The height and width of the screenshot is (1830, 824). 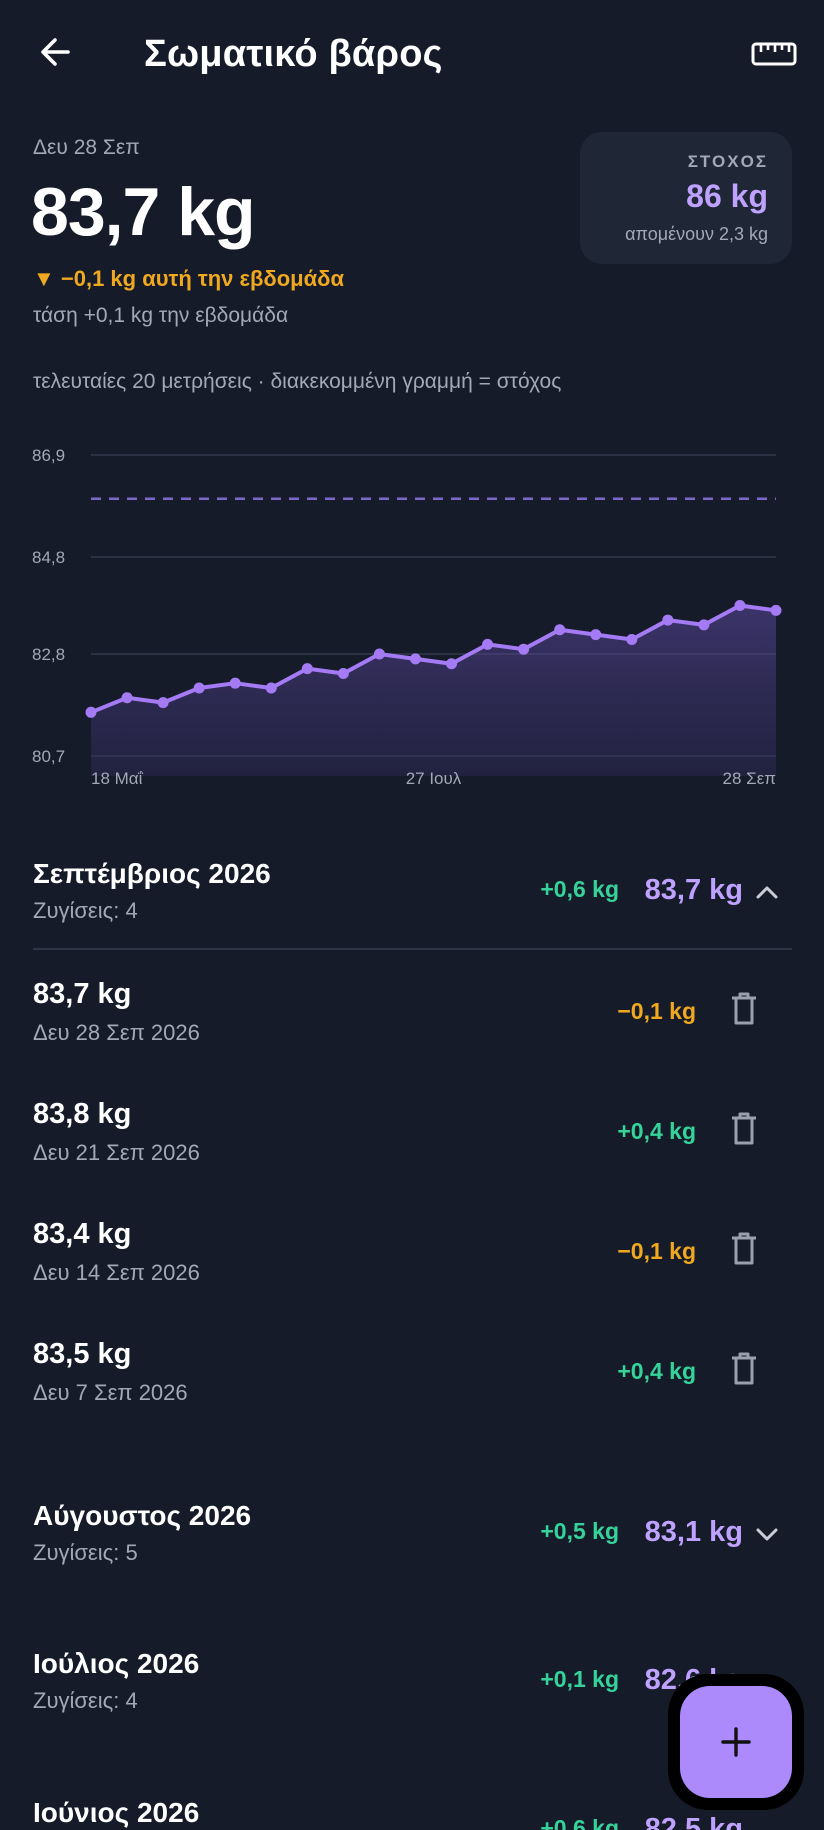 What do you see at coordinates (767, 1534) in the screenshot?
I see `chevron-down-icon` at bounding box center [767, 1534].